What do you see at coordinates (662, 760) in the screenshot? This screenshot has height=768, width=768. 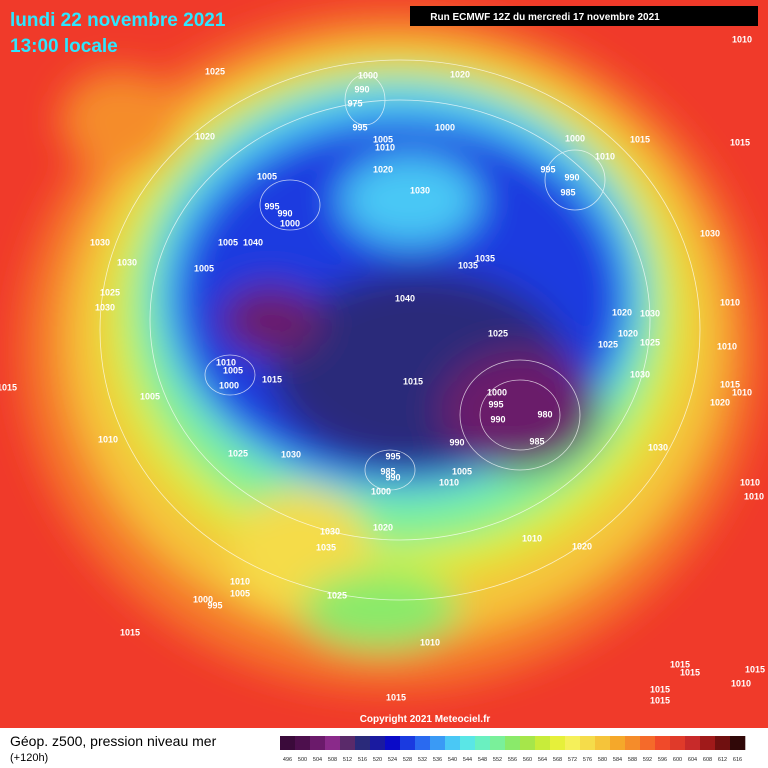 I see `colorbar-tick-label: 596` at bounding box center [662, 760].